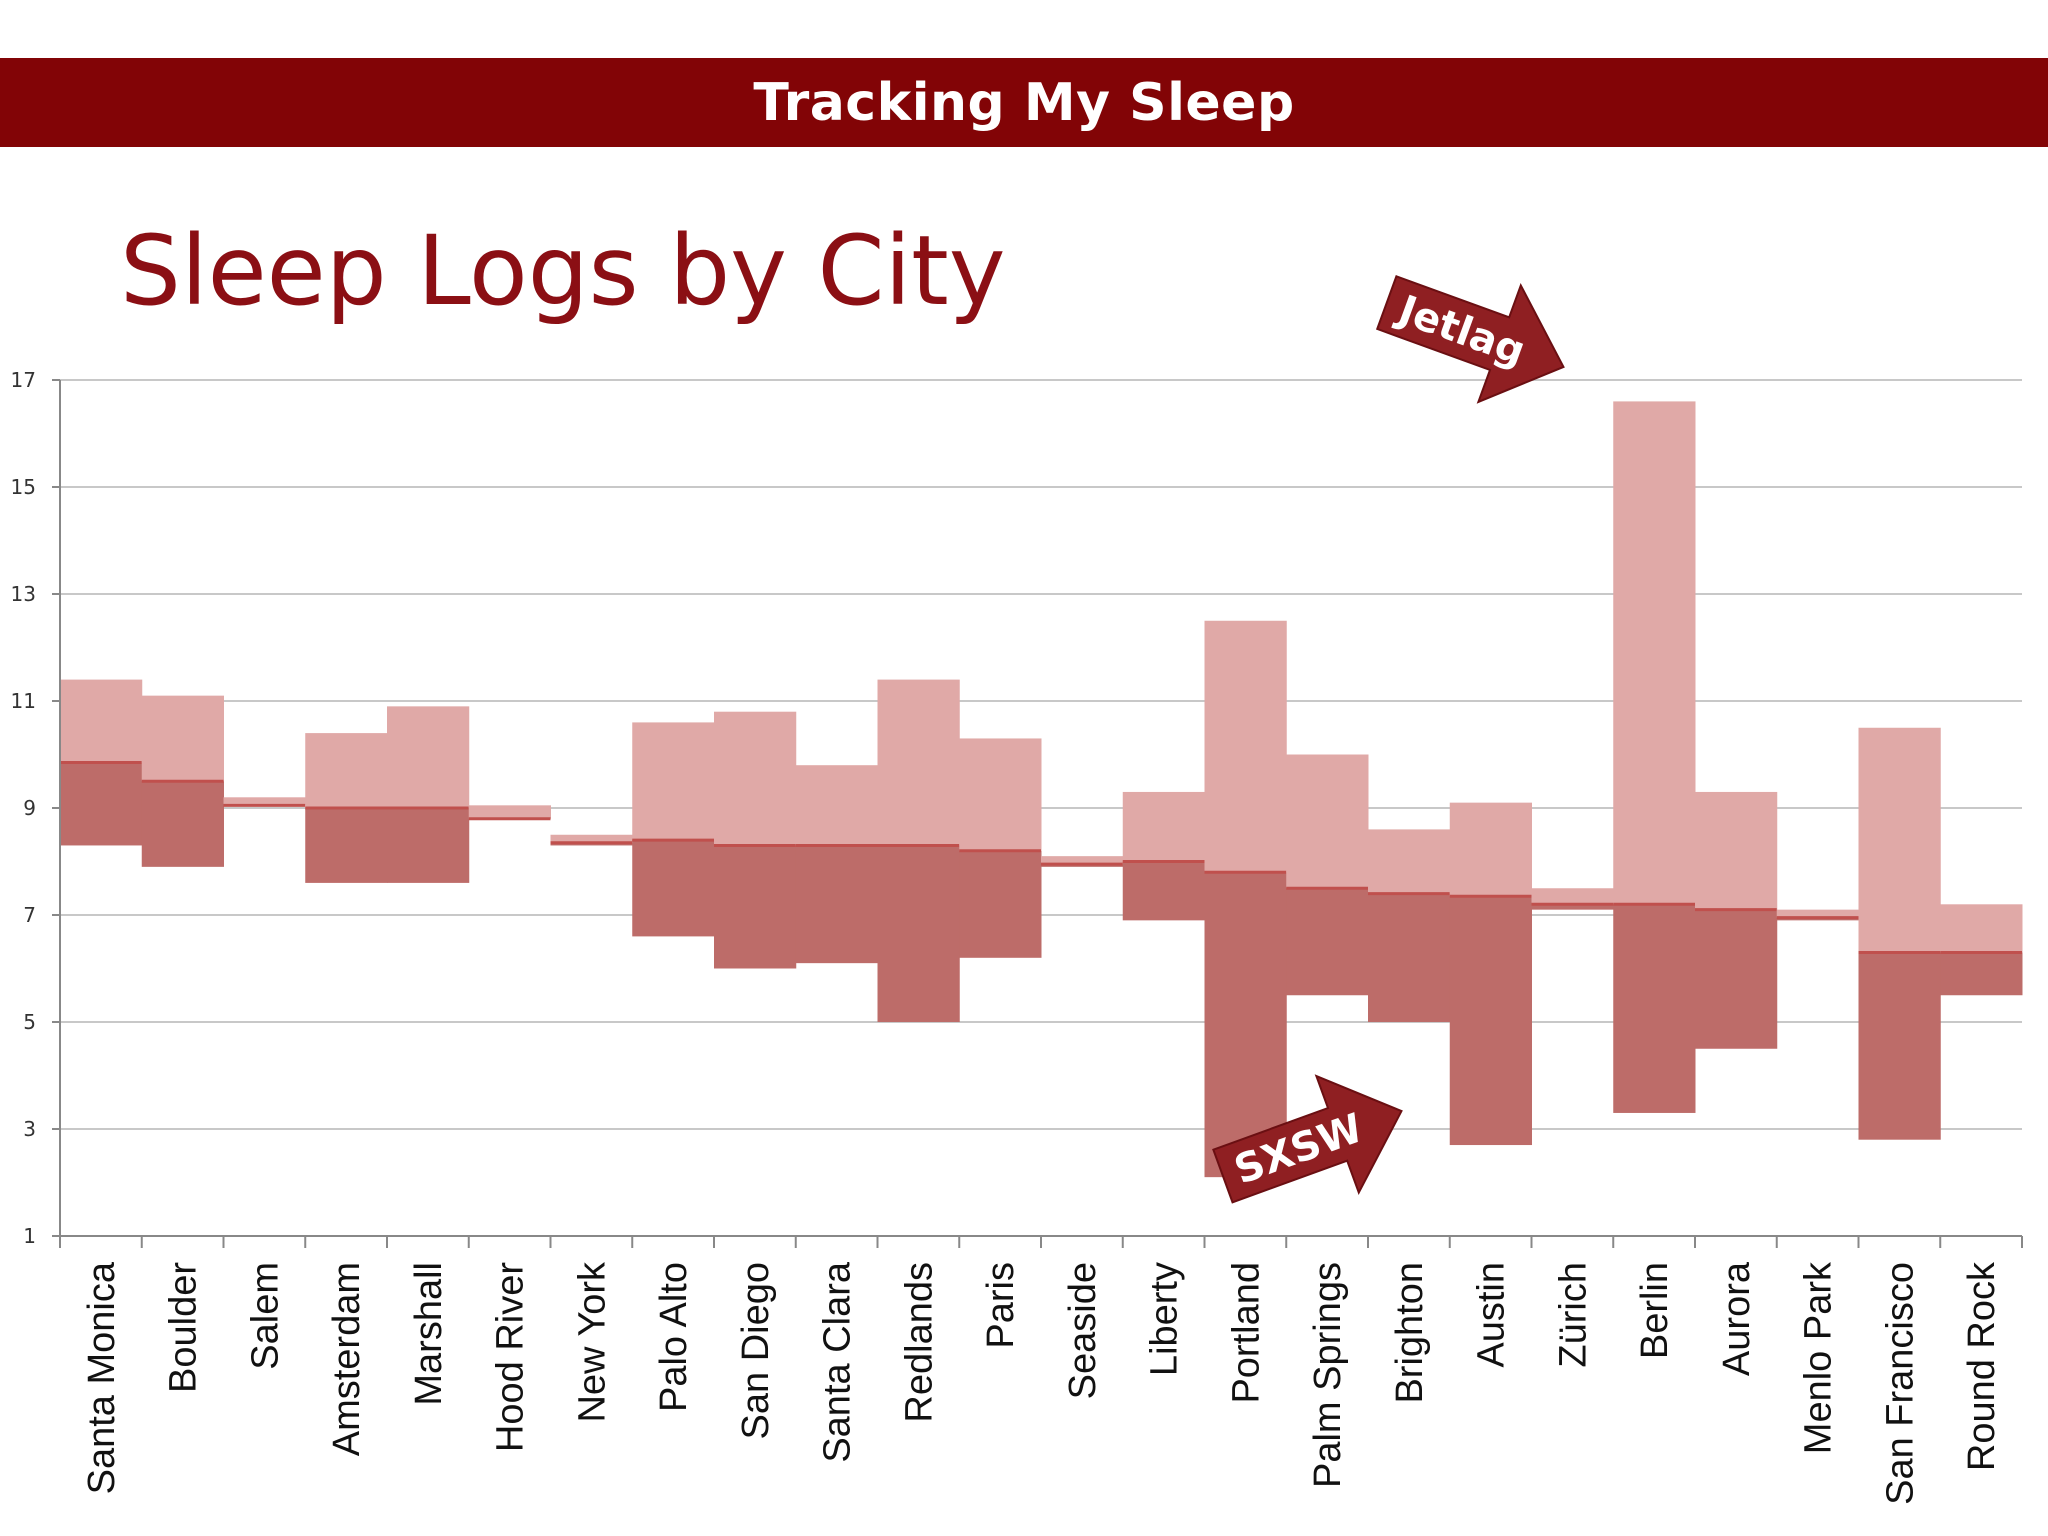  I want to click on x-tick-label: Aurora, so click(1737, 1318).